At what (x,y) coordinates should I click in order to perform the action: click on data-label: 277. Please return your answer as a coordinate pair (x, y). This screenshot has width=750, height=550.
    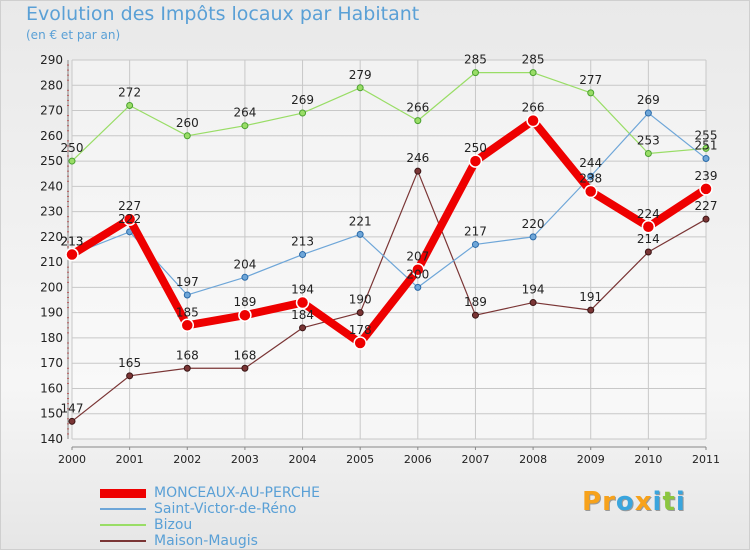
    Looking at the image, I should click on (590, 80).